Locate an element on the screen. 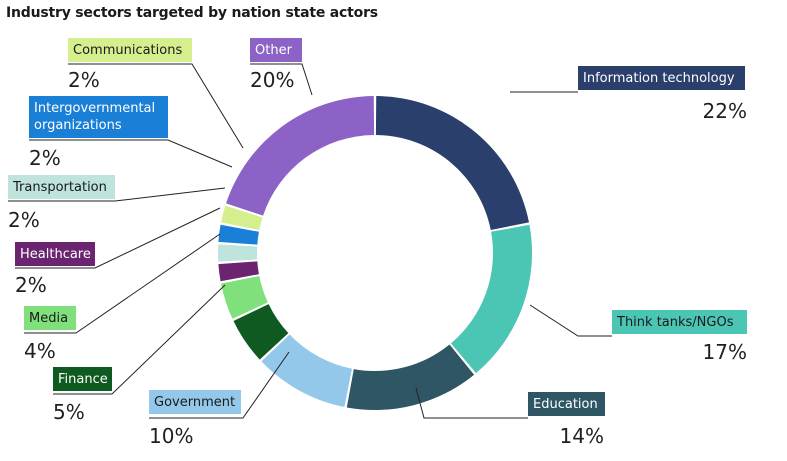  slice-value-label: 5% is located at coordinates (69, 412).